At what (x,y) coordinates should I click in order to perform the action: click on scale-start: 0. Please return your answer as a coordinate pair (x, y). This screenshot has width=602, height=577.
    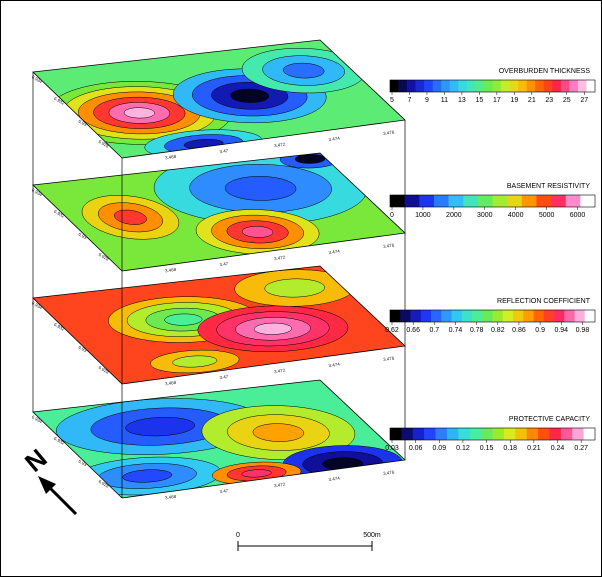
    Looking at the image, I should click on (238, 535).